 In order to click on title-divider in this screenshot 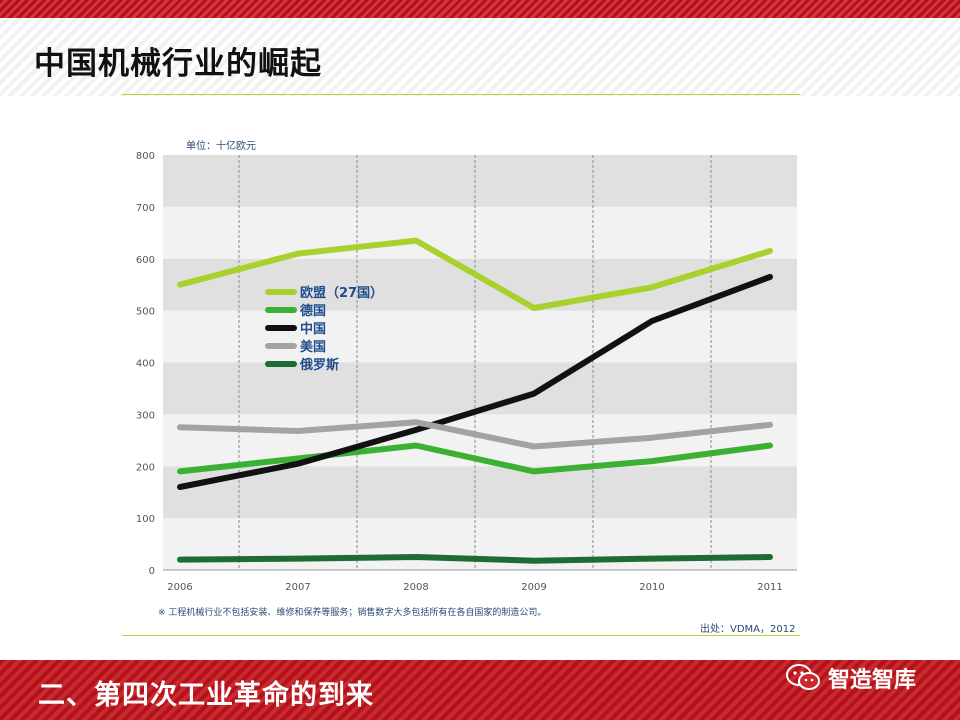, I will do `click(461, 94)`.